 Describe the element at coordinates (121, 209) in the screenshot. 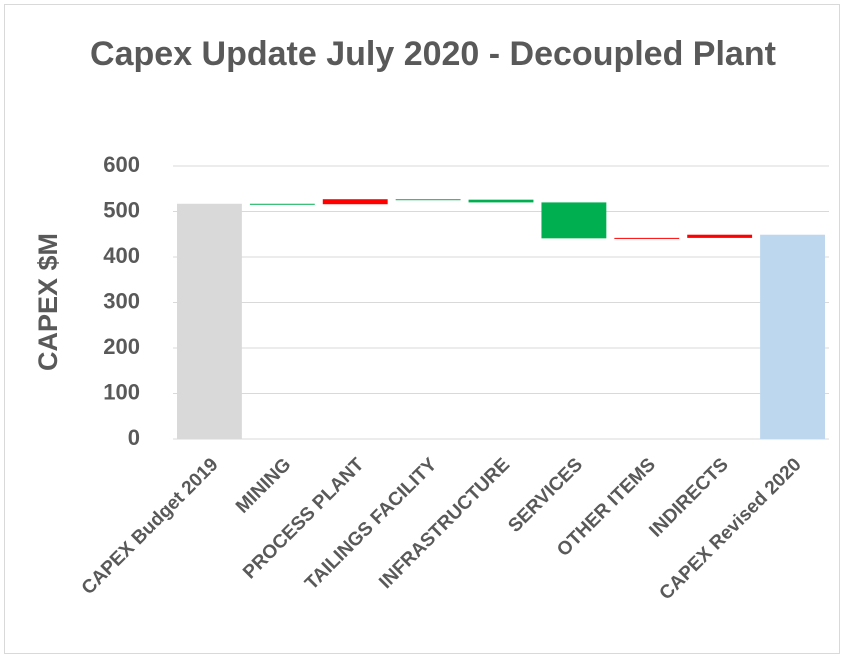

I see `y-tick-label: 500` at that location.